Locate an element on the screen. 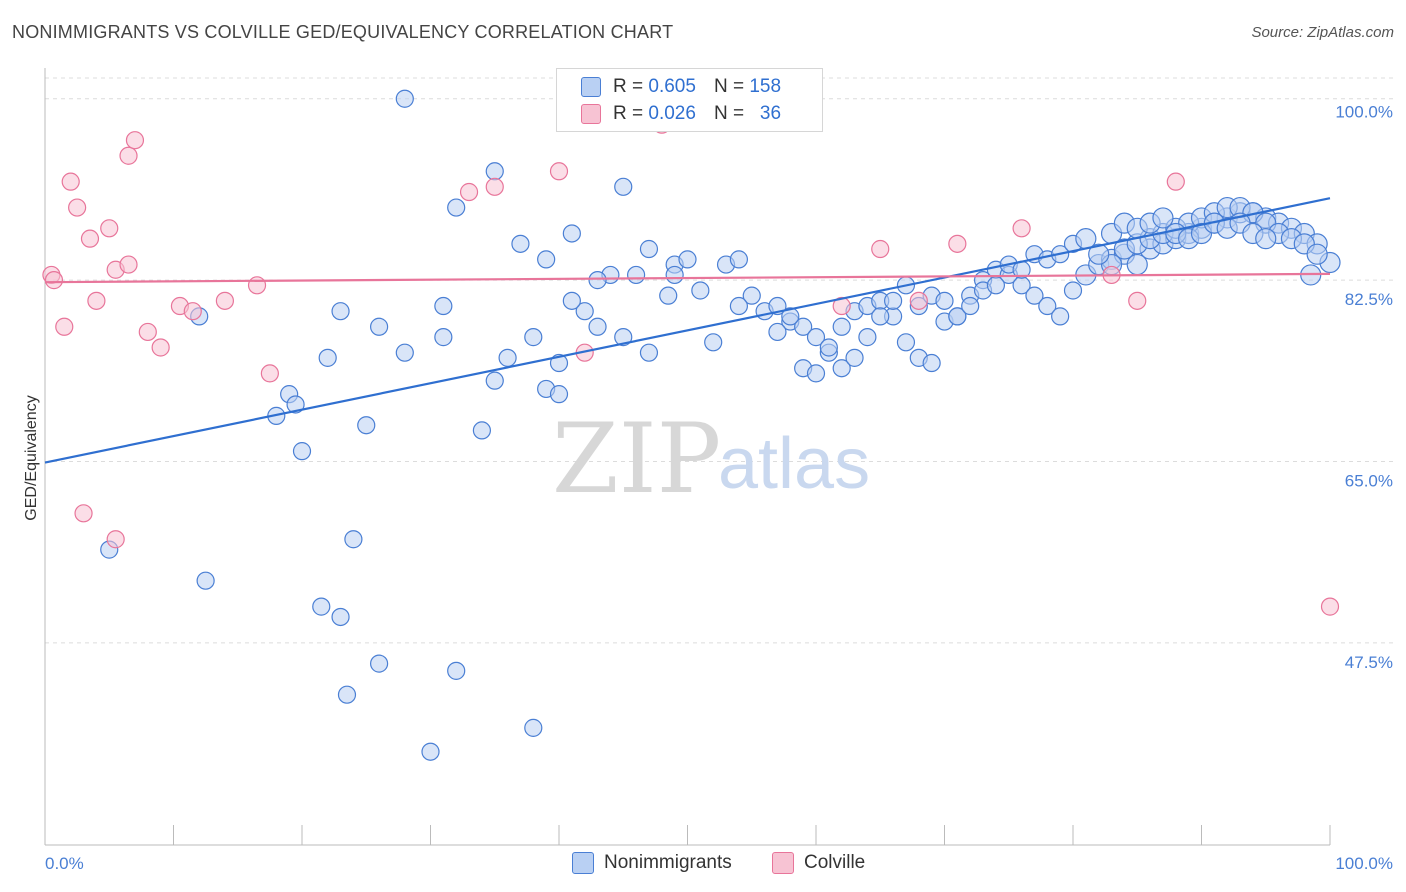 The height and width of the screenshot is (892, 1406). legend-swatch-nonimmigrants is located at coordinates (583, 863).